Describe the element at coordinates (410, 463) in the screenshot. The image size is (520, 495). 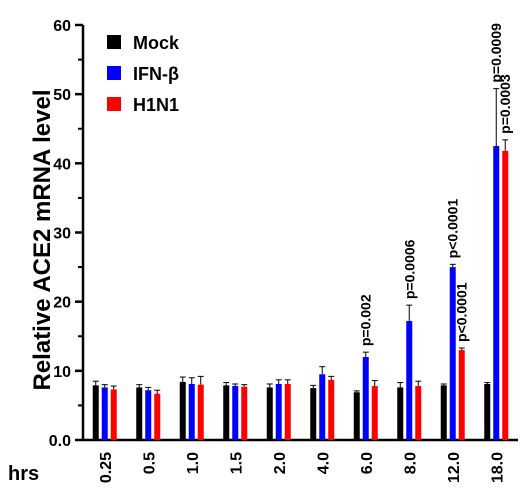
I see `x-tick-label: 8.0` at that location.